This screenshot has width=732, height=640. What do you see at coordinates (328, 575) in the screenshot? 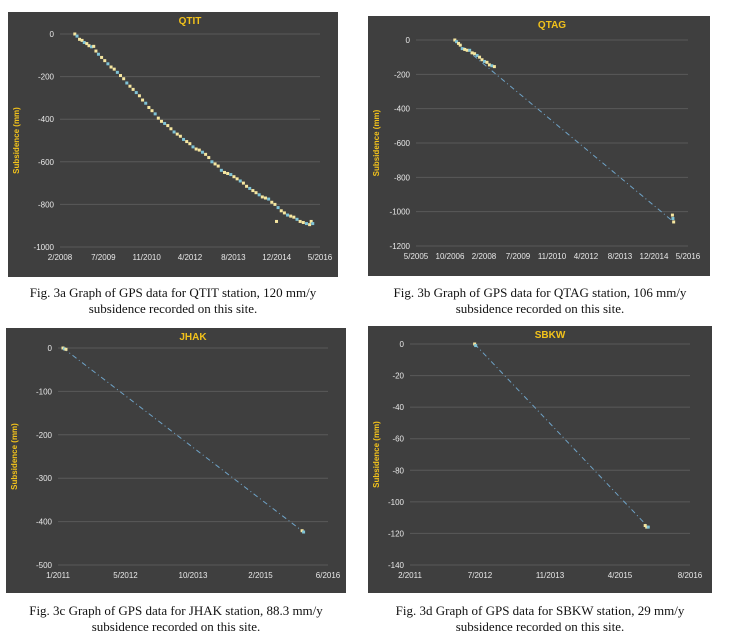
I see `x-tick-label: 6/2016` at bounding box center [328, 575].